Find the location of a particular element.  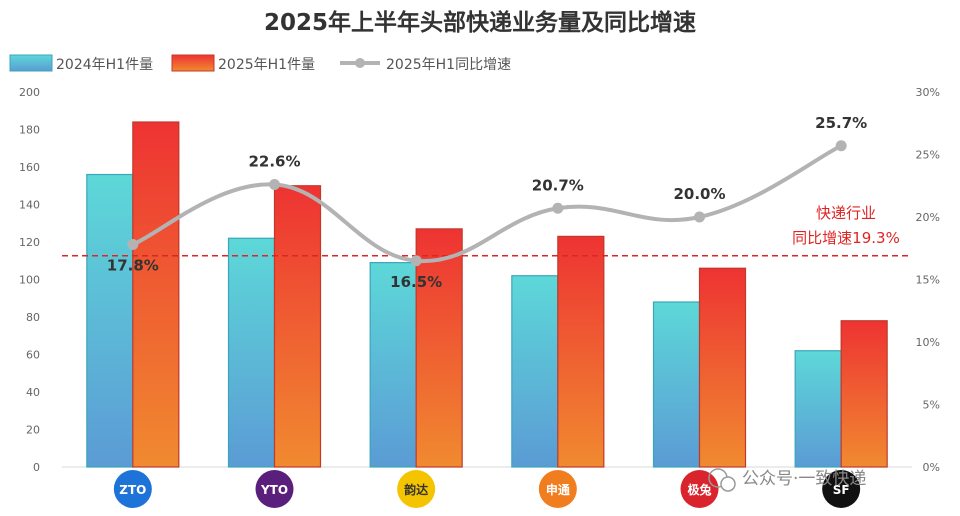

legend-label-2025: 2025年H1件量 is located at coordinates (266, 65).